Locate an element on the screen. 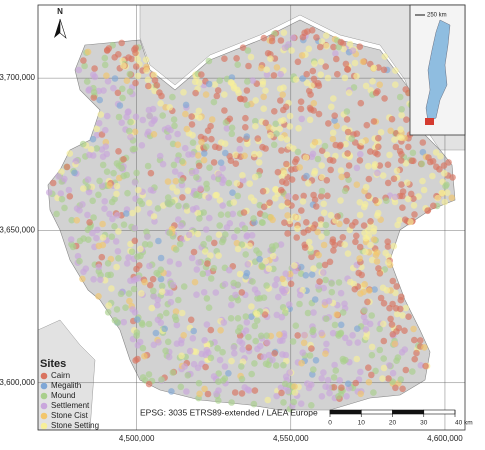  y-tick-label: 3,650,000 is located at coordinates (18, 230).